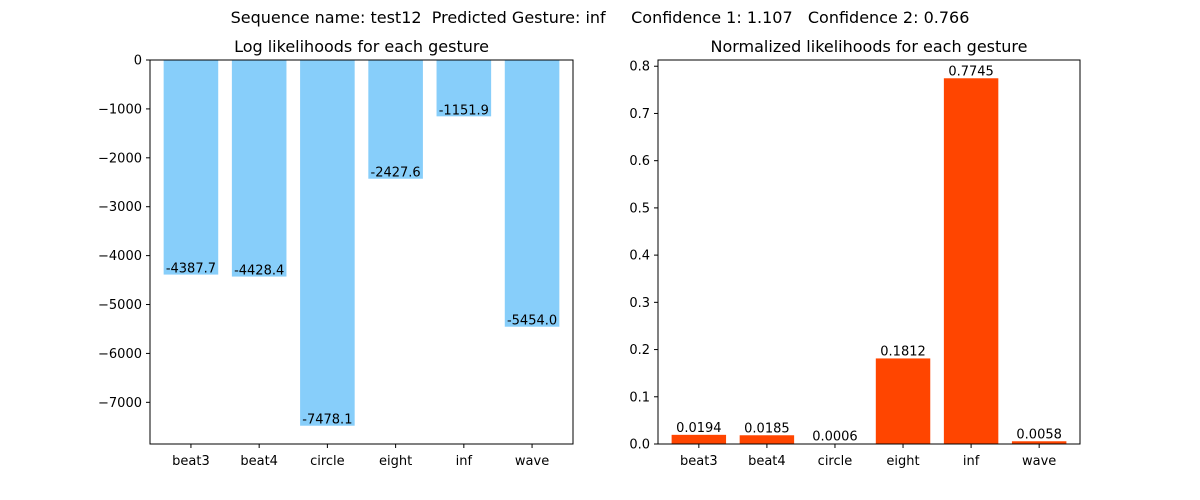 This screenshot has height=500, width=1200. What do you see at coordinates (639, 303) in the screenshot?
I see `chart2-ytick-label: 0.3` at bounding box center [639, 303].